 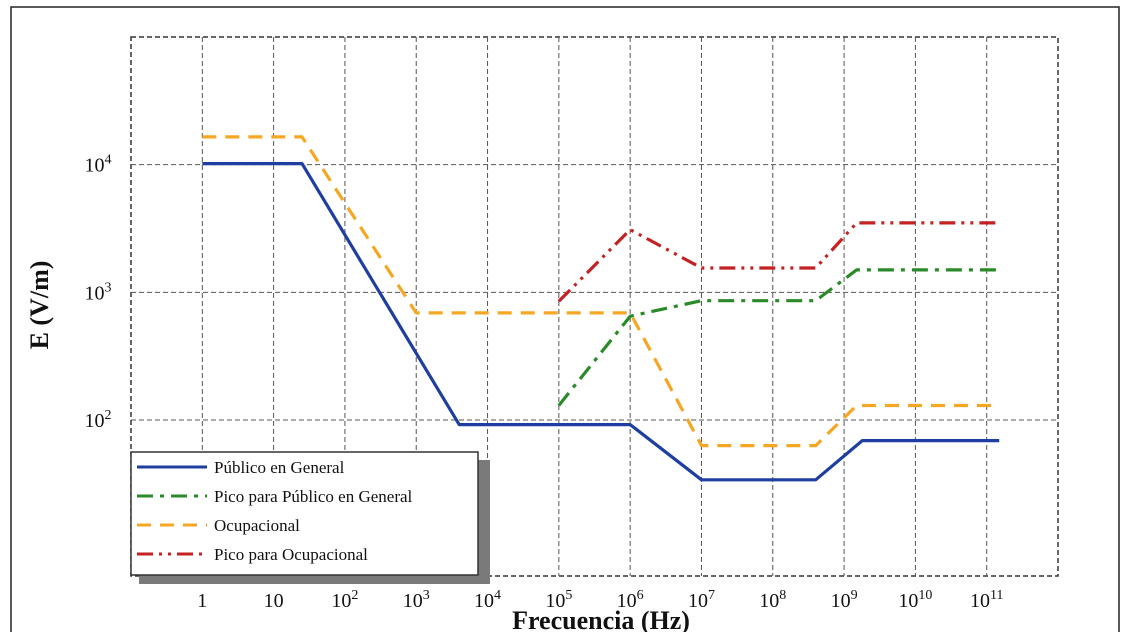 What do you see at coordinates (701, 600) in the screenshot?
I see `x-tick-label: 10⁷` at bounding box center [701, 600].